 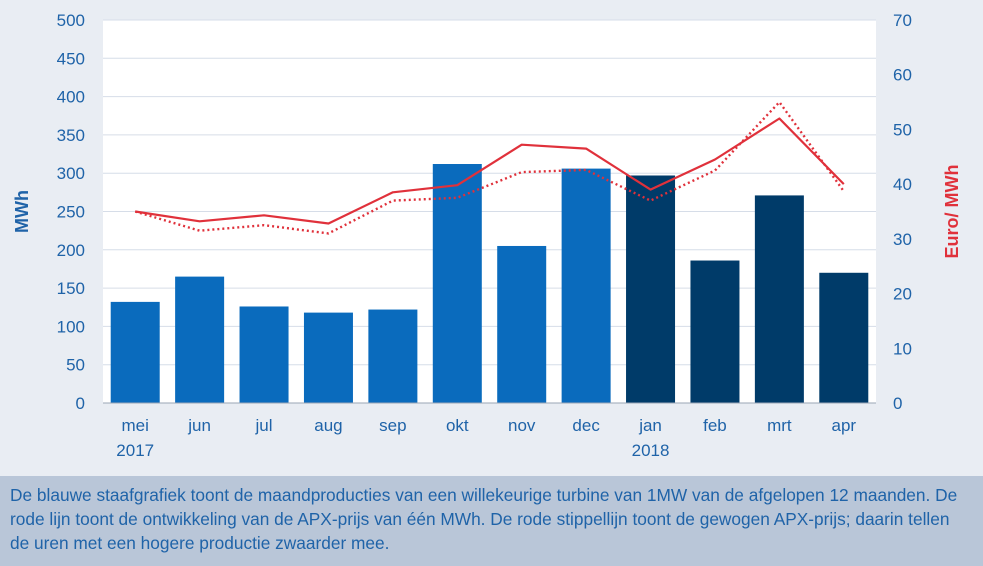 I want to click on x-tick-label: aug, so click(x=328, y=425).